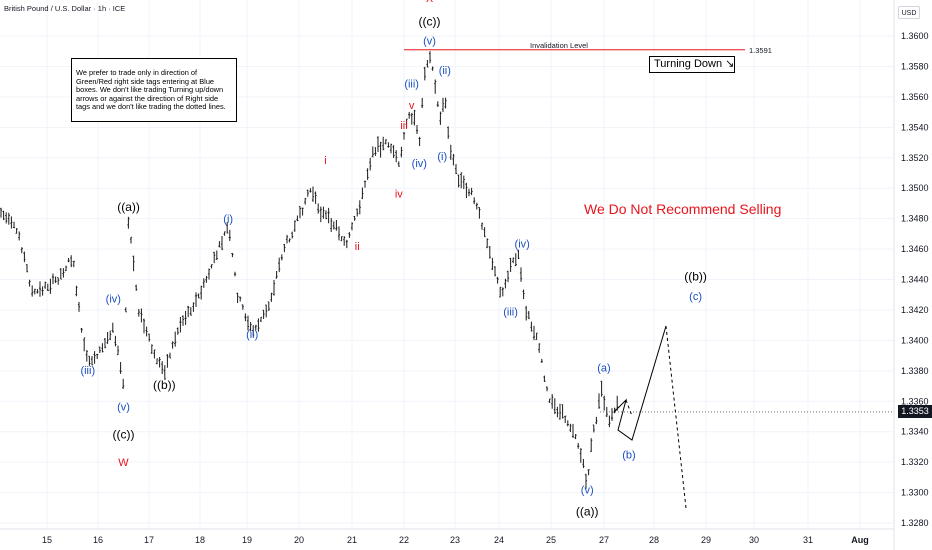 The height and width of the screenshot is (550, 932). Describe the element at coordinates (47, 540) in the screenshot. I see `time-tick-label: 15` at that location.